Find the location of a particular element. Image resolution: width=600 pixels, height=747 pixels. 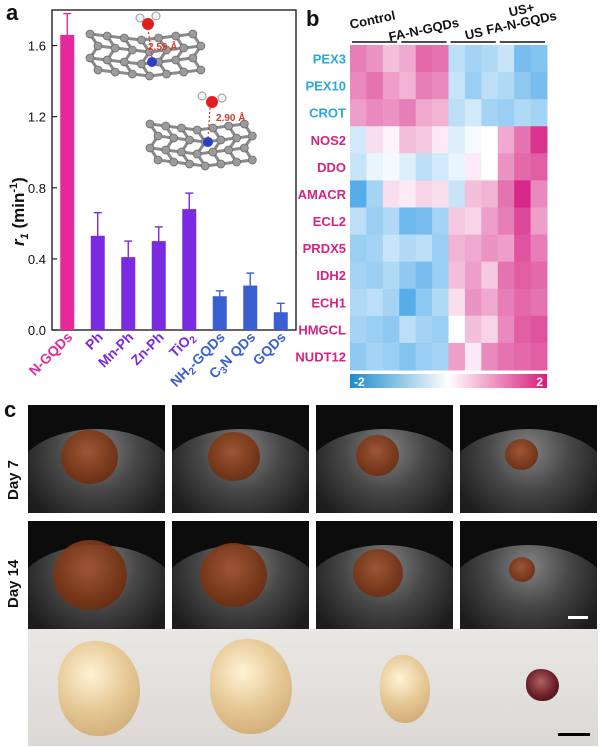

tumor-specimen-us is located at coordinates (405, 689).